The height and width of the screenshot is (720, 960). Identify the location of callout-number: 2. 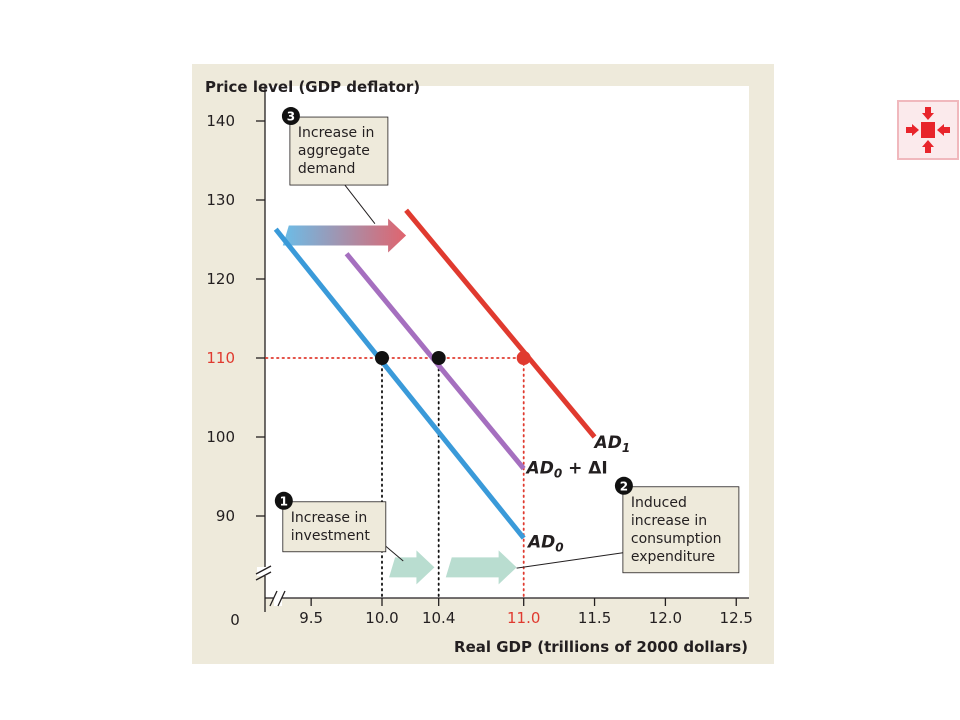
(624, 486).